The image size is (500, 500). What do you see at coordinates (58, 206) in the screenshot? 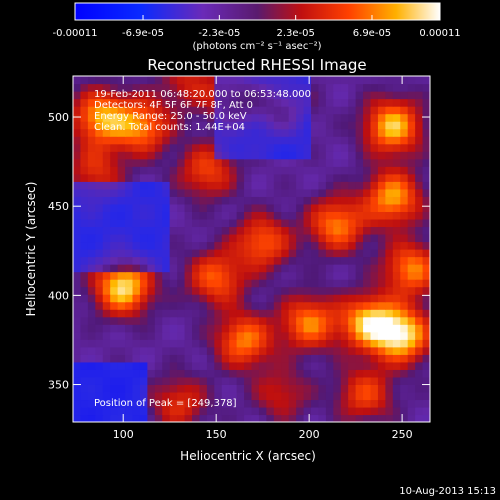
I see `y-tick-label: 450` at bounding box center [58, 206].